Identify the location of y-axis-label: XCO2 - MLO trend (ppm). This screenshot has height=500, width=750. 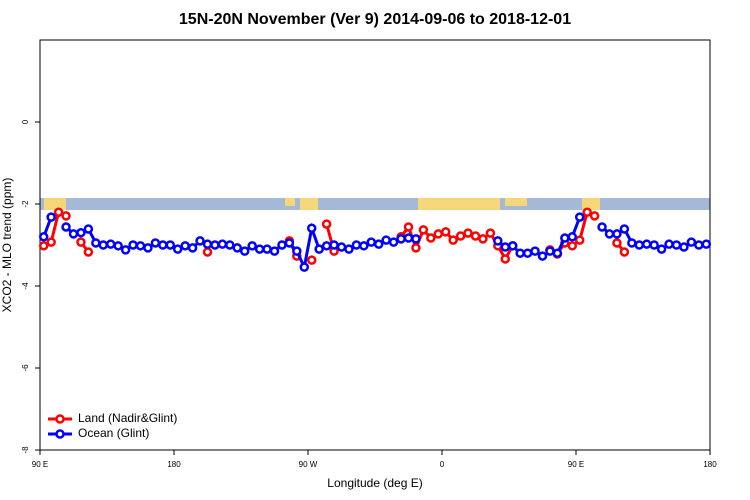
(7, 245).